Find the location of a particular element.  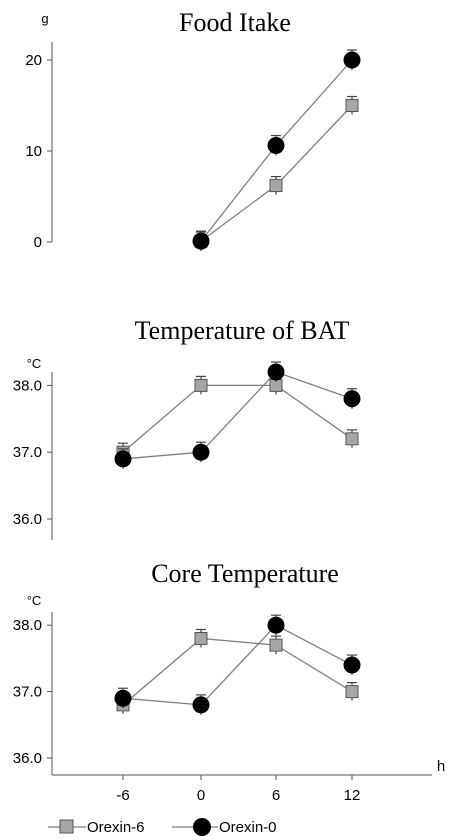

legend-circle-marker is located at coordinates (202, 827).